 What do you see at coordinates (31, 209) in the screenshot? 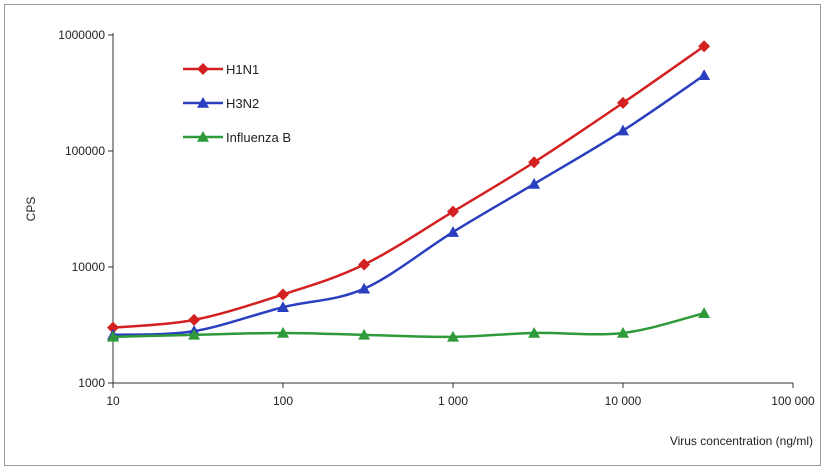
I see `y-axis-title: CPS` at bounding box center [31, 209].